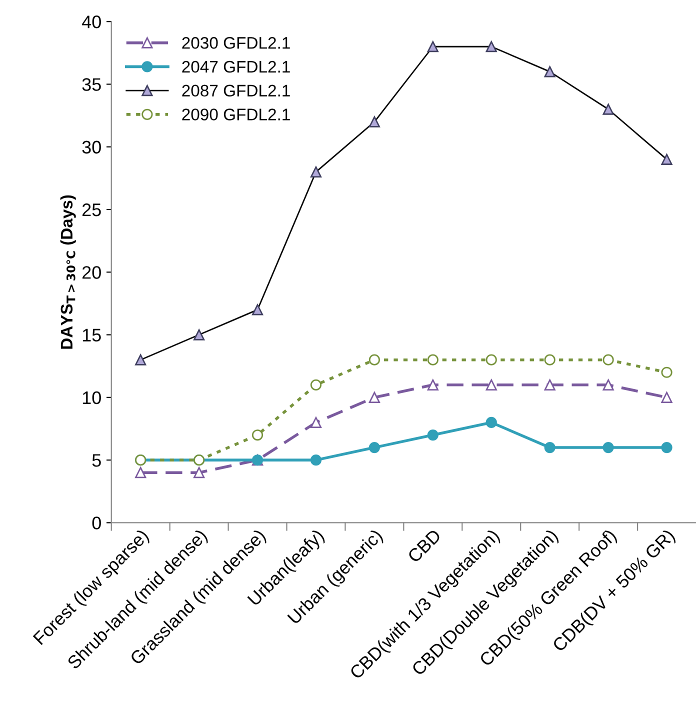  Describe the element at coordinates (91, 209) in the screenshot. I see `y-tick-label: 25` at that location.